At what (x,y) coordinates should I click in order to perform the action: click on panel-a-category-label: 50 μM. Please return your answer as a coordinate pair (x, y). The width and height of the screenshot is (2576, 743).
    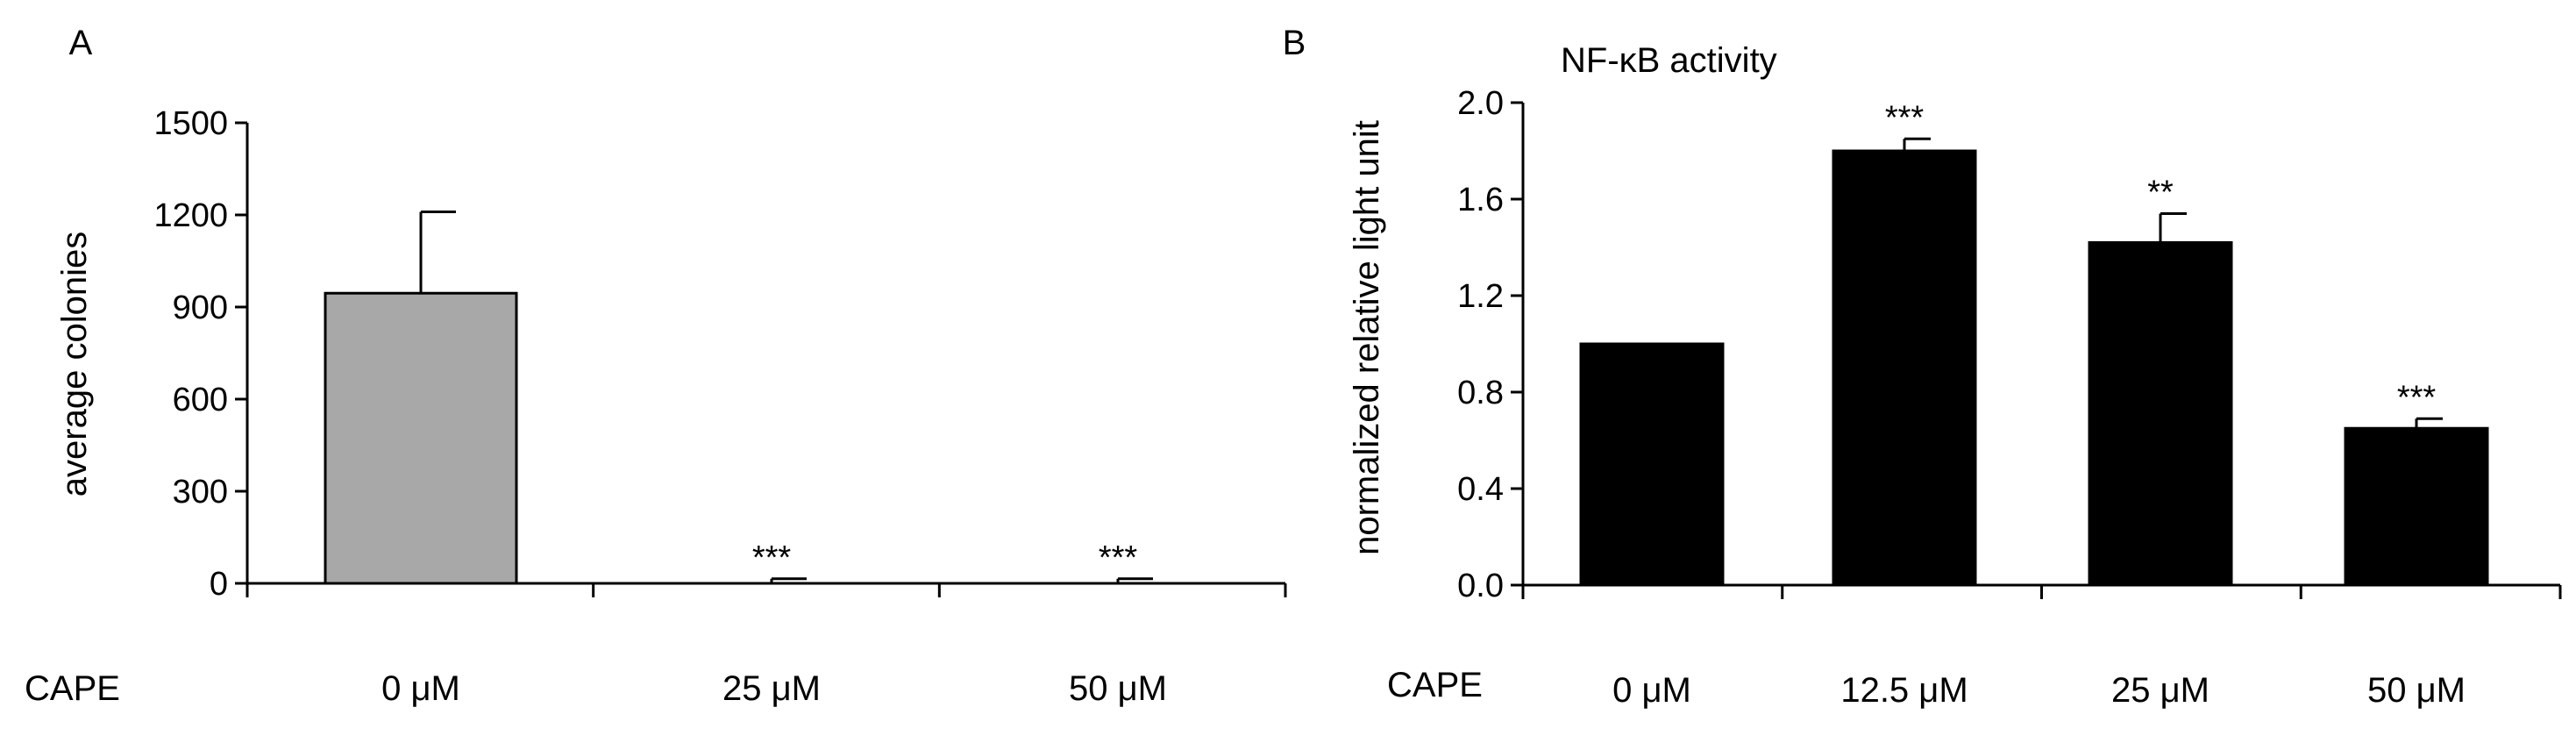
    Looking at the image, I should click on (1118, 688).